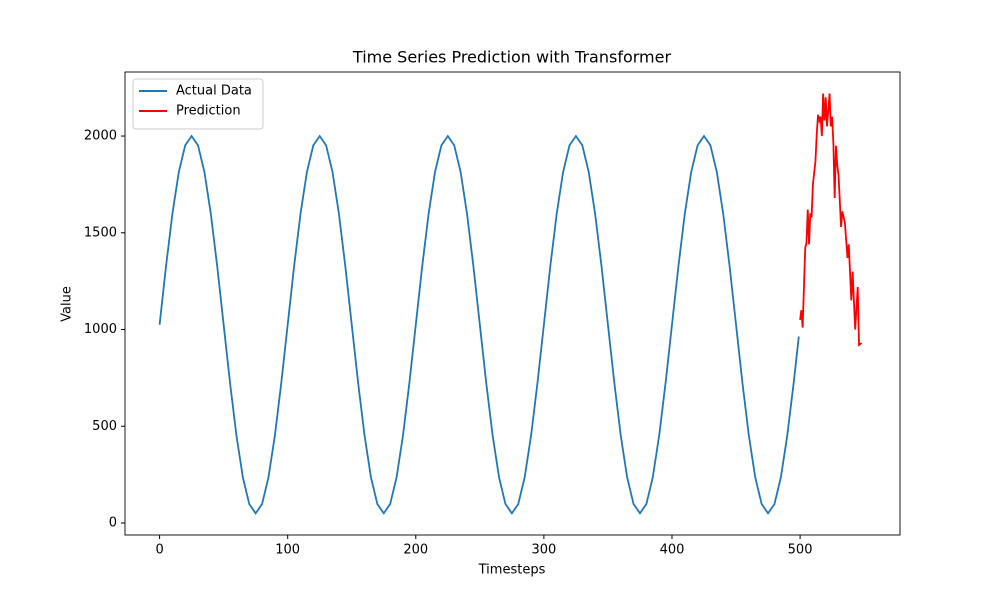  I want to click on y-tick-label: 500, so click(104, 426).